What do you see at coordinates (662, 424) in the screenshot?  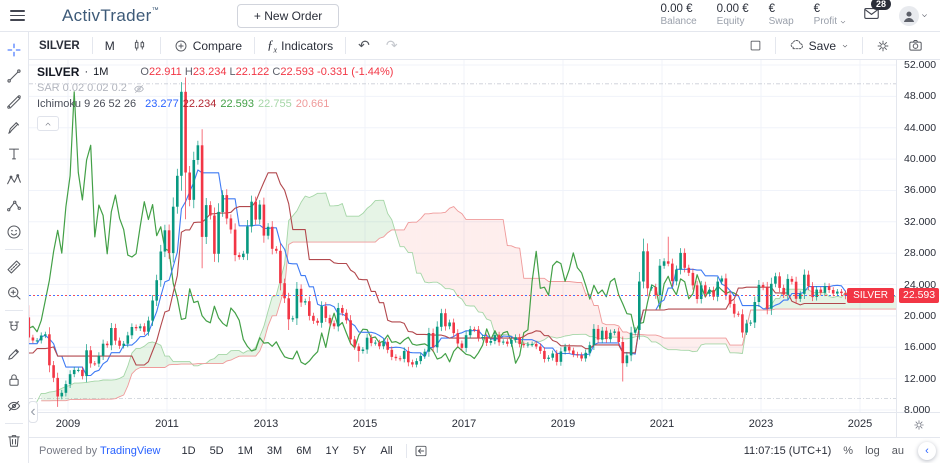 I see `year-label: 2021` at bounding box center [662, 424].